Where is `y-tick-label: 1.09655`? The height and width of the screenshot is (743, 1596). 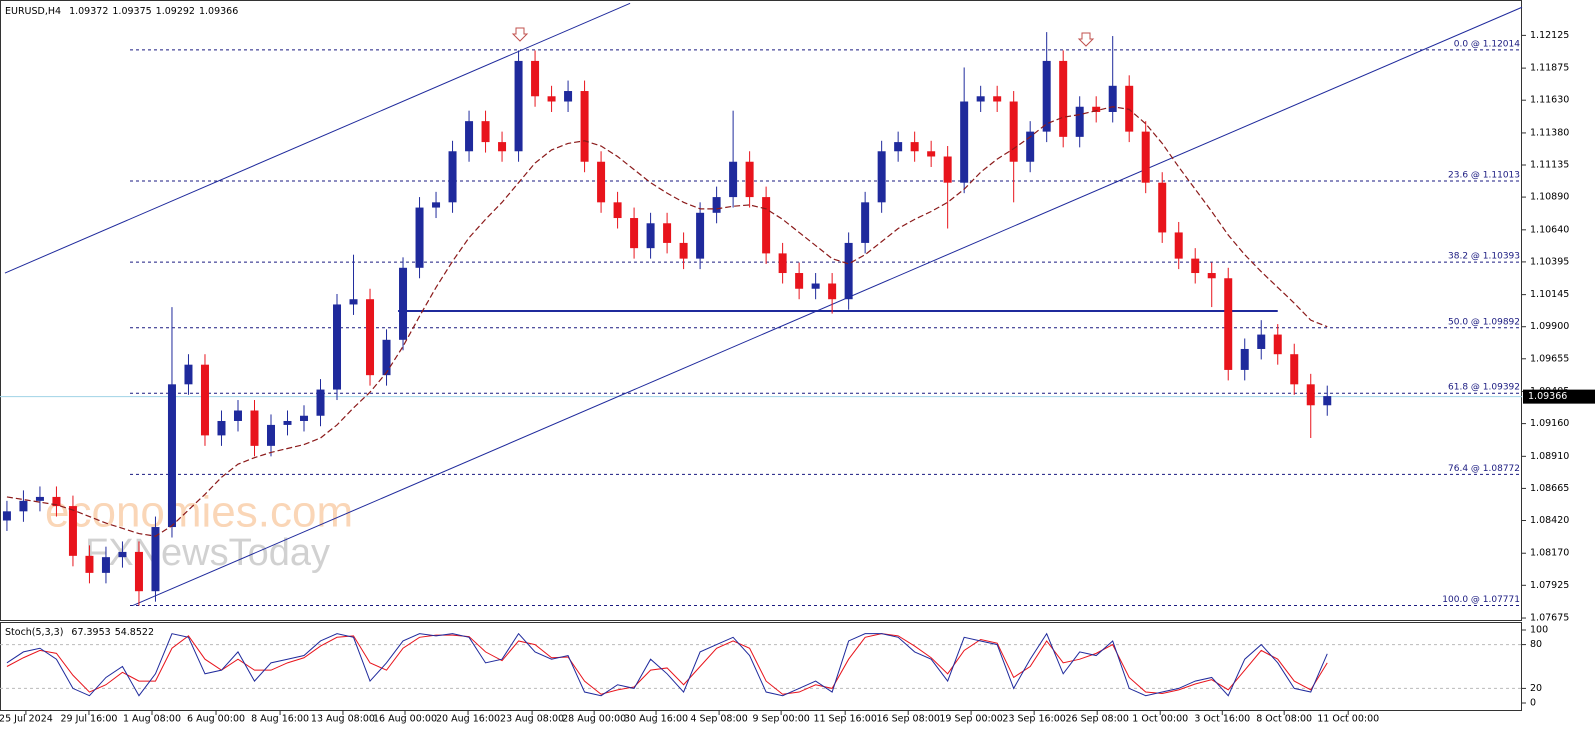
y-tick-label: 1.09655 is located at coordinates (1549, 358).